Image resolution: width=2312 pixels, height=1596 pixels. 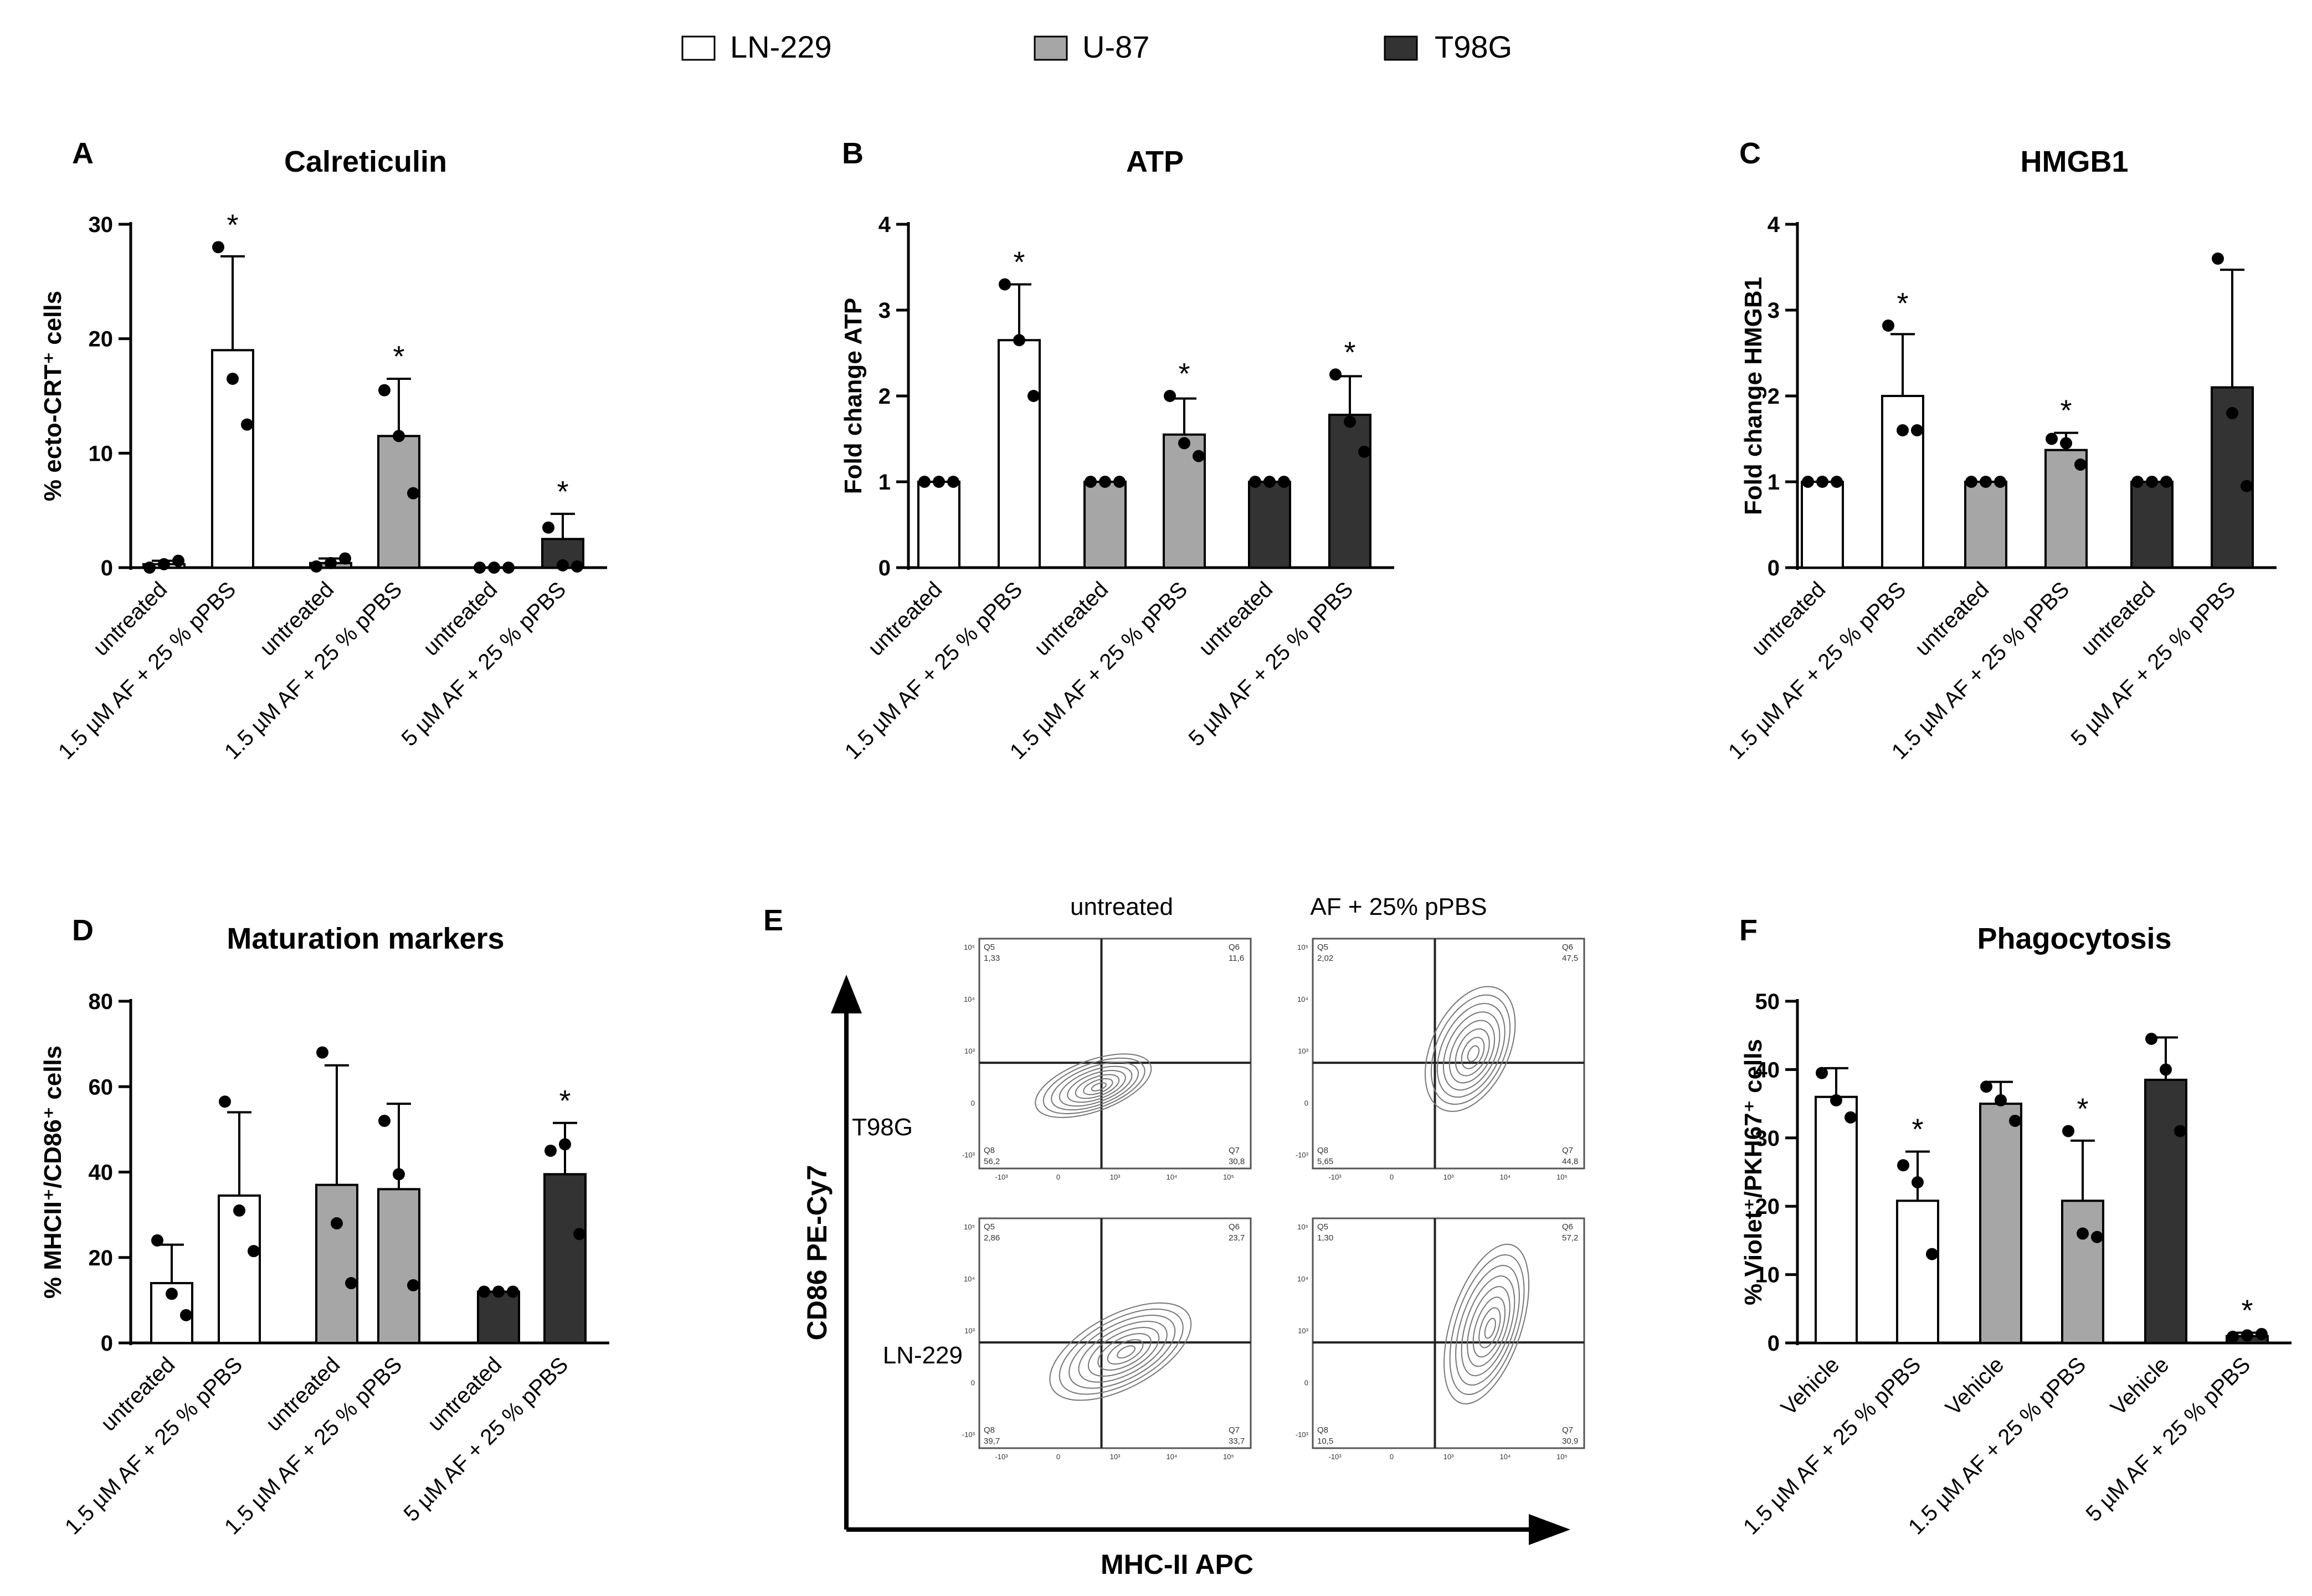 What do you see at coordinates (1562, 1177) in the screenshot?
I see `flow-x-tick-label: 10⁵` at bounding box center [1562, 1177].